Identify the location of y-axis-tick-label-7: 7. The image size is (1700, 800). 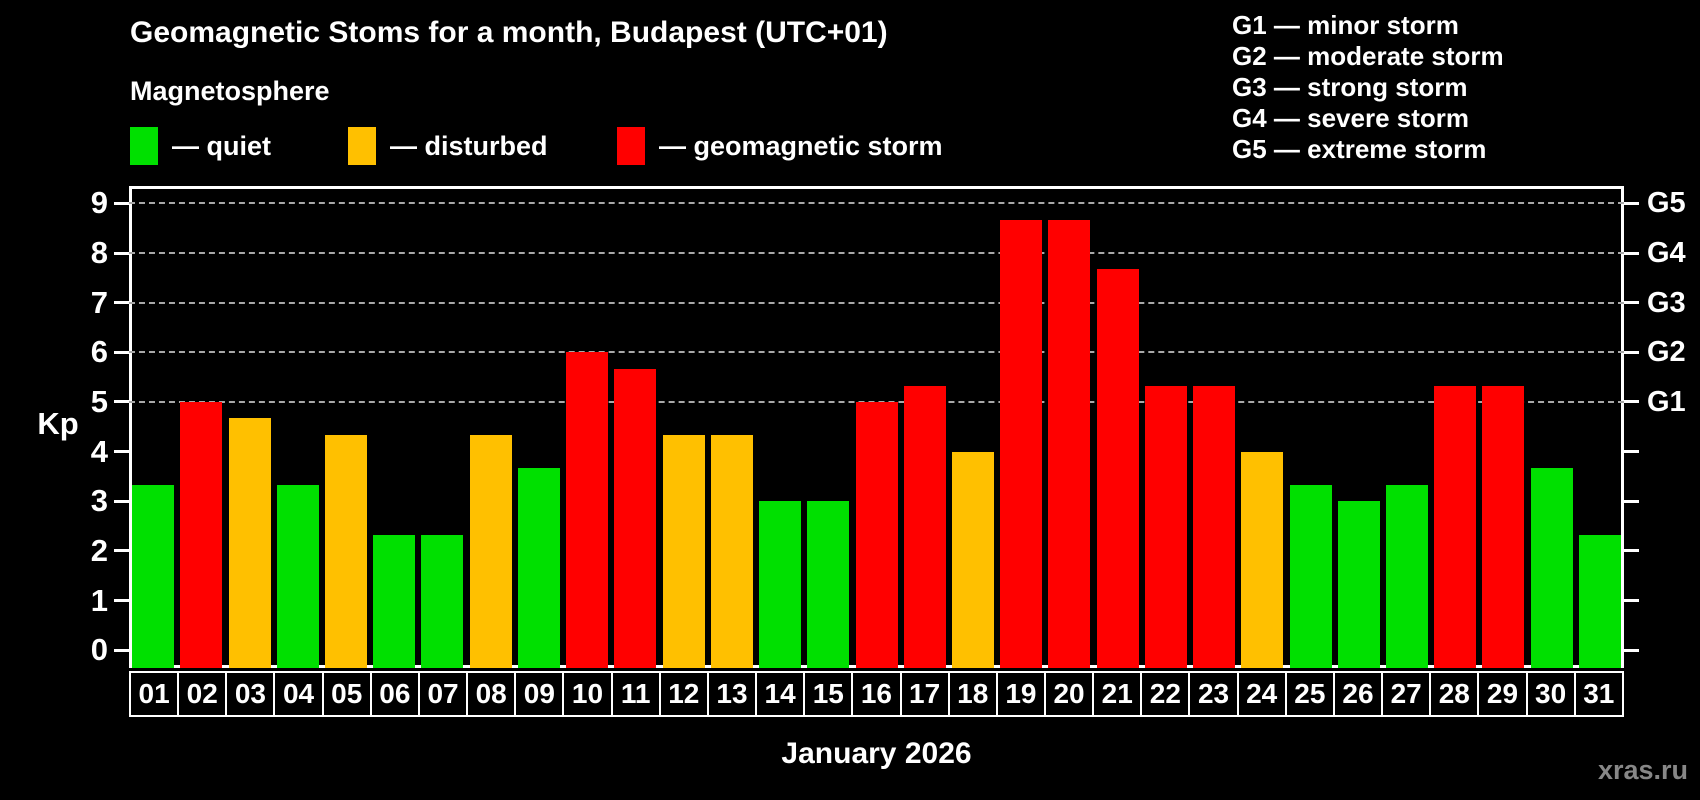
(99, 302).